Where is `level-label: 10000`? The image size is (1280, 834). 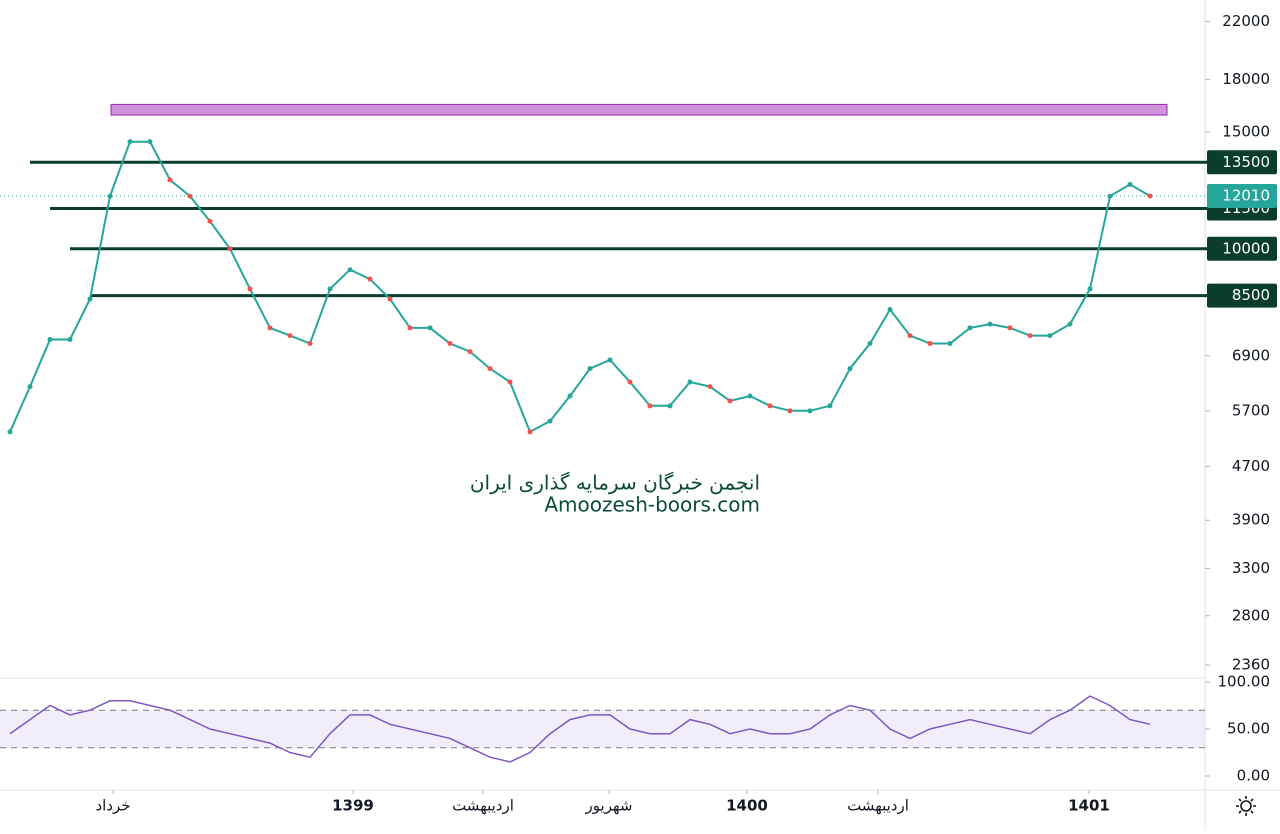
level-label: 10000 is located at coordinates (1246, 248).